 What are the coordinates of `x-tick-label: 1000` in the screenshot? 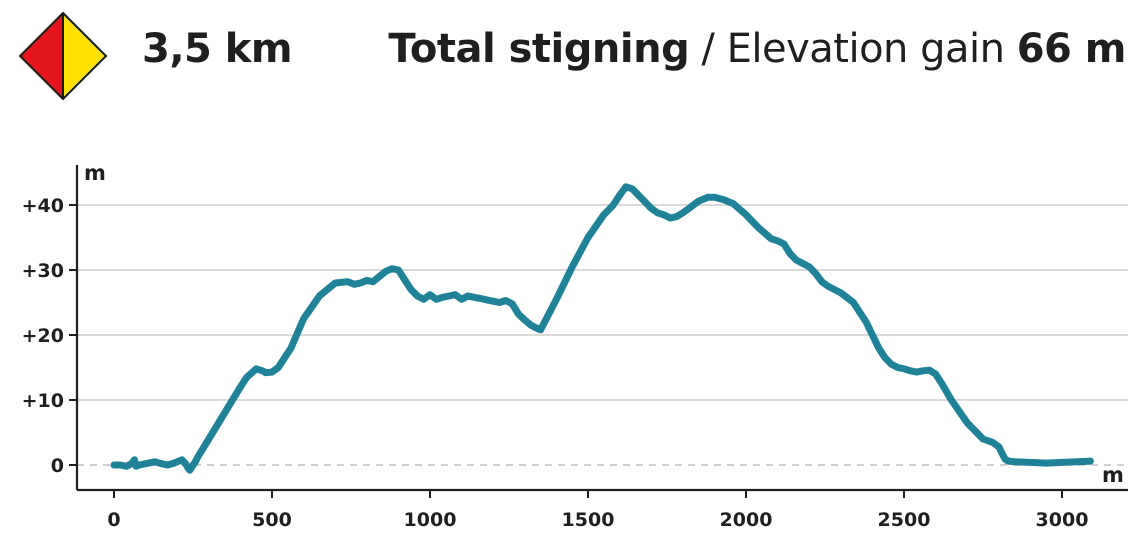 It's located at (430, 520).